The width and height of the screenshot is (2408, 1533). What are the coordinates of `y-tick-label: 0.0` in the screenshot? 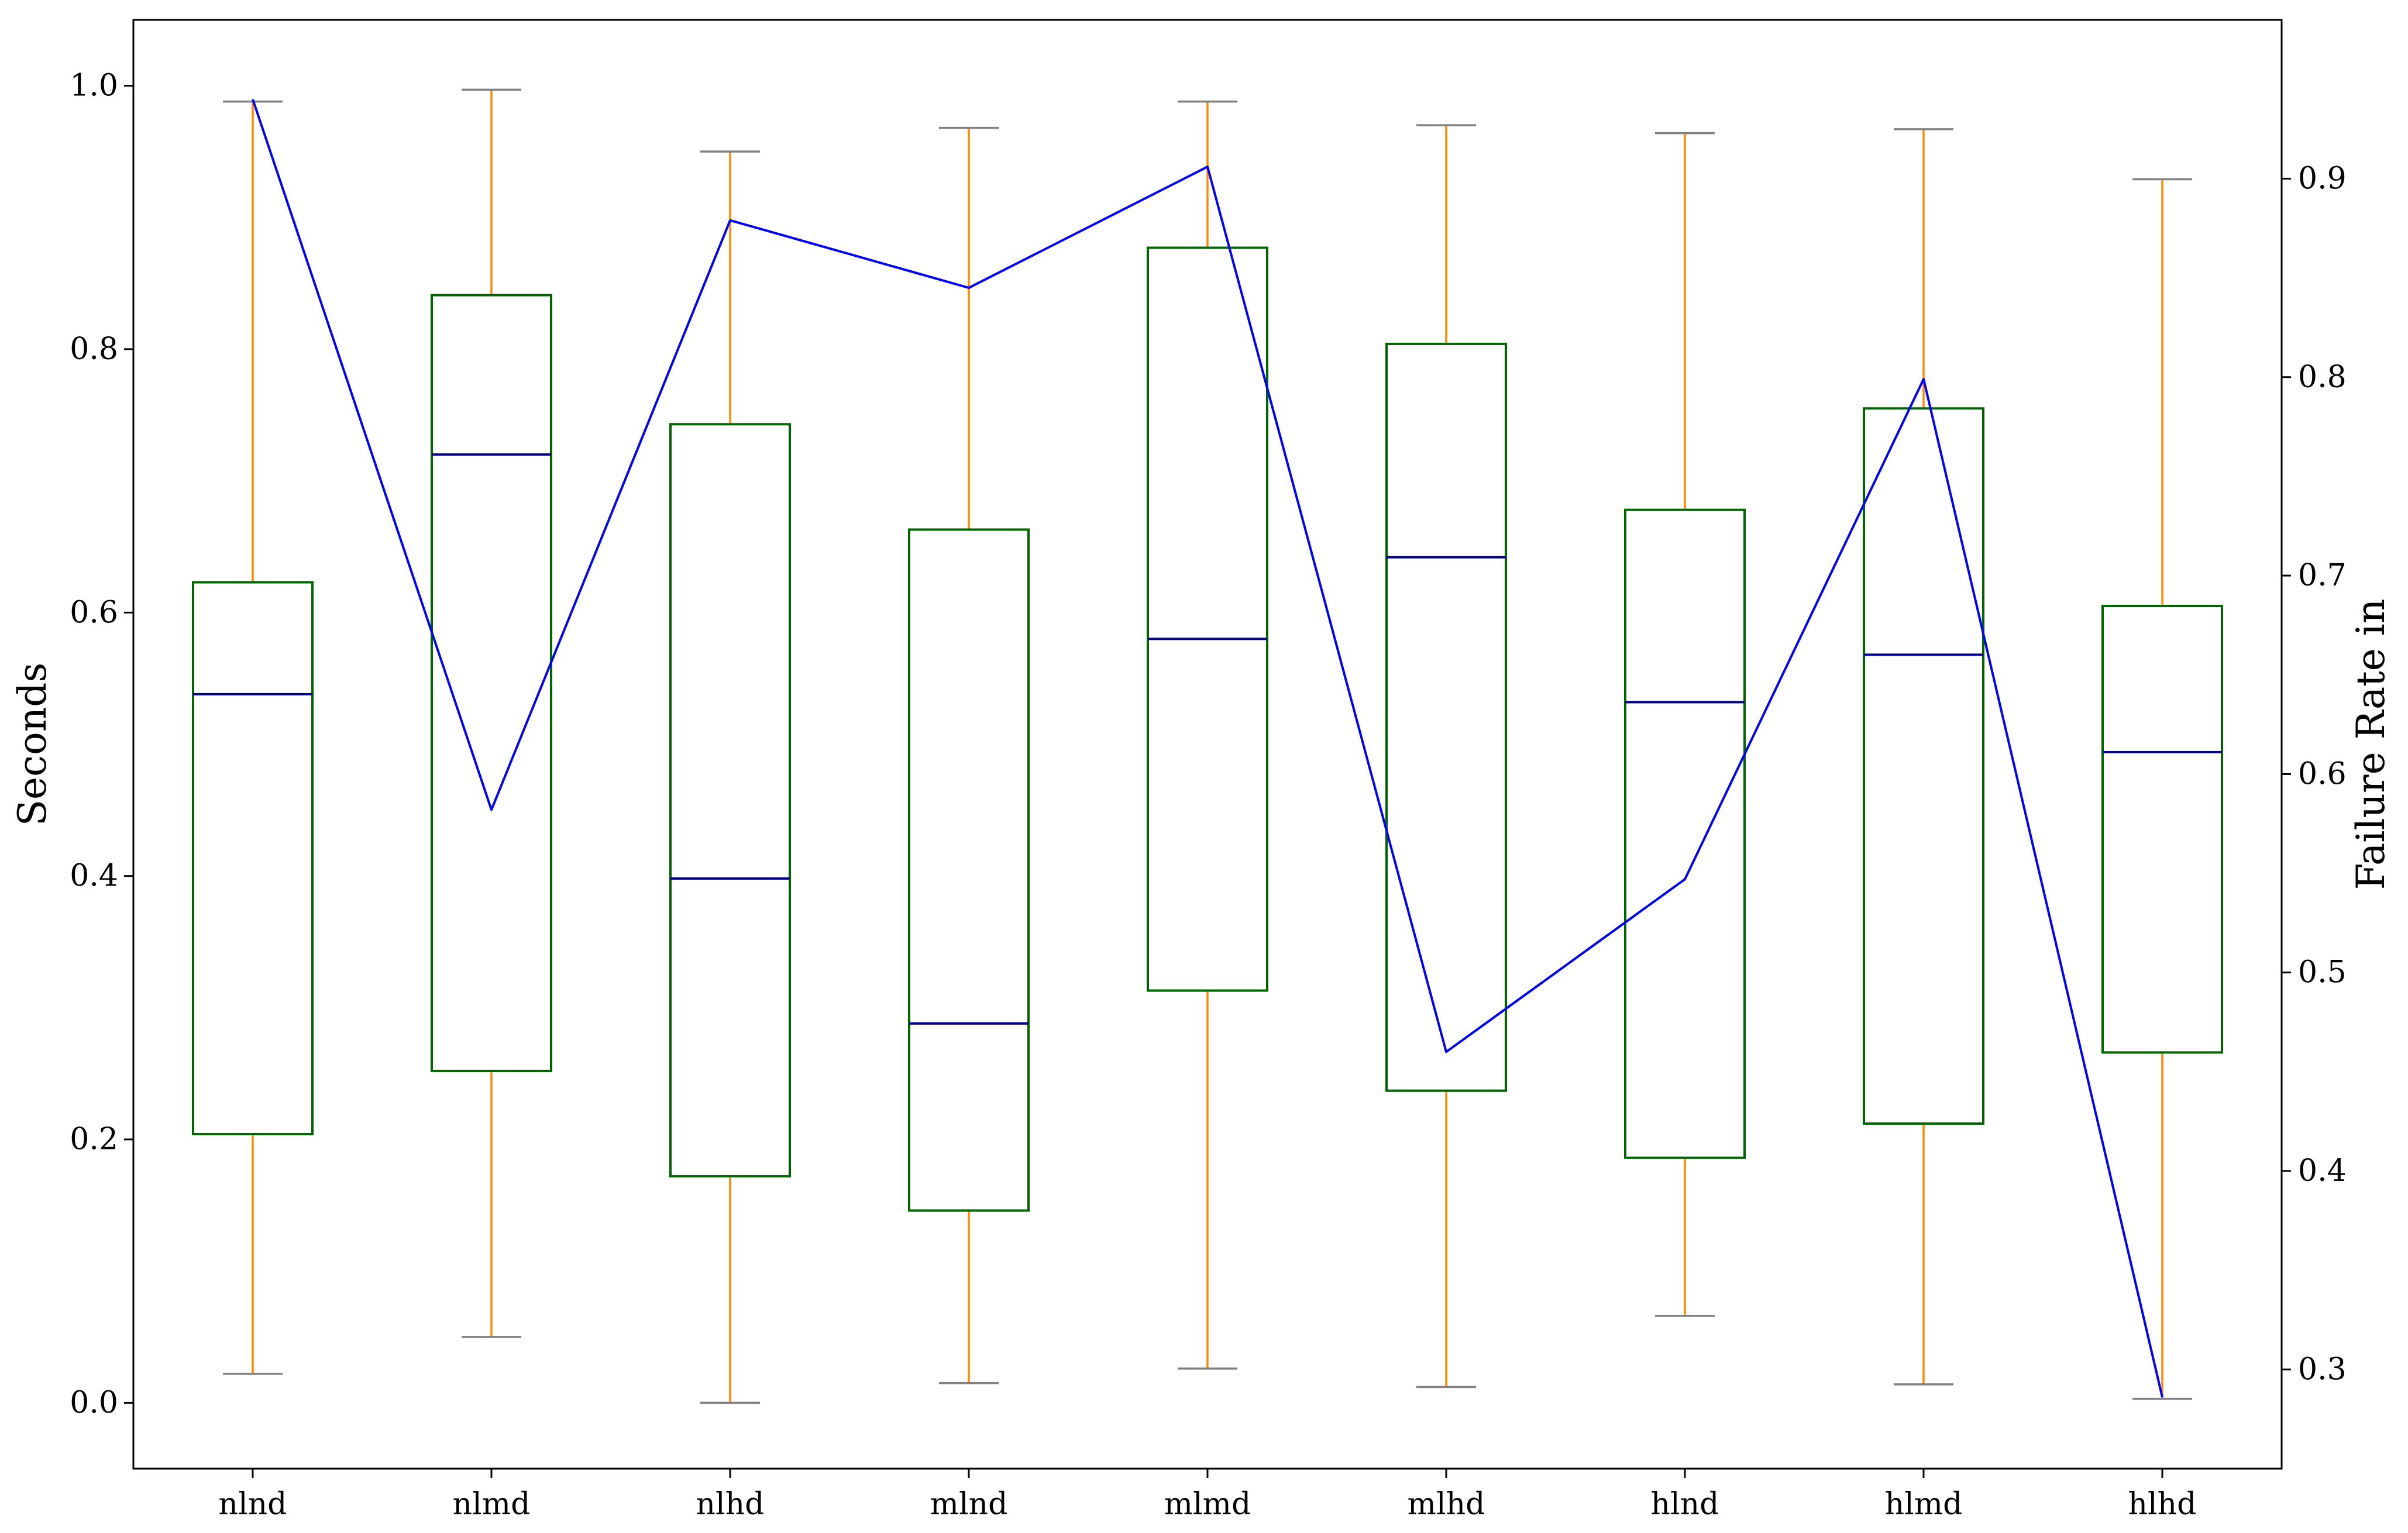 It's located at (94, 1402).